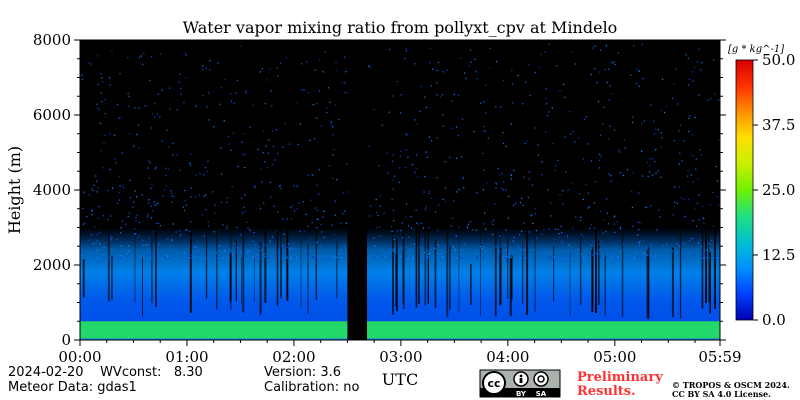 The image size is (800, 400). What do you see at coordinates (774, 190) in the screenshot?
I see `colorbar-ticks: 0.0 12.5 25.0 37.5 50.0` at bounding box center [774, 190].